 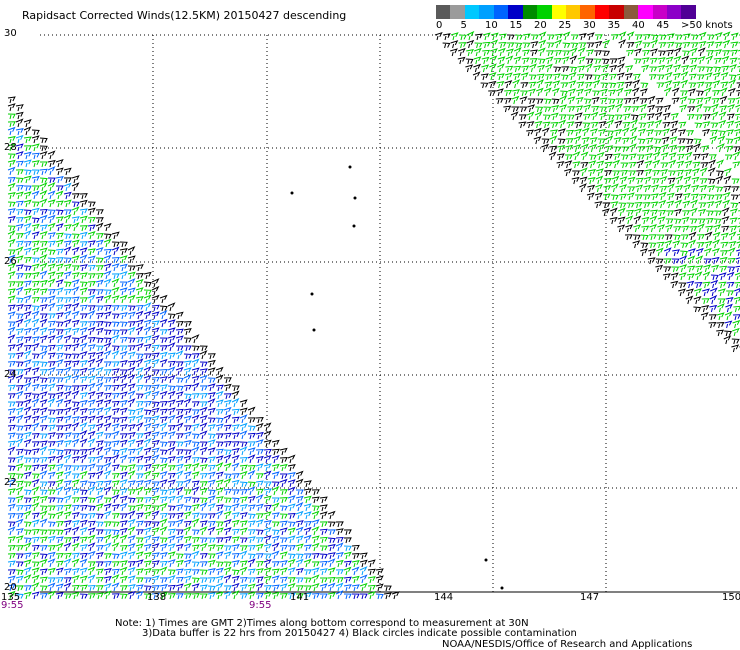 I want to click on contamination-circle, so click(x=502, y=588).